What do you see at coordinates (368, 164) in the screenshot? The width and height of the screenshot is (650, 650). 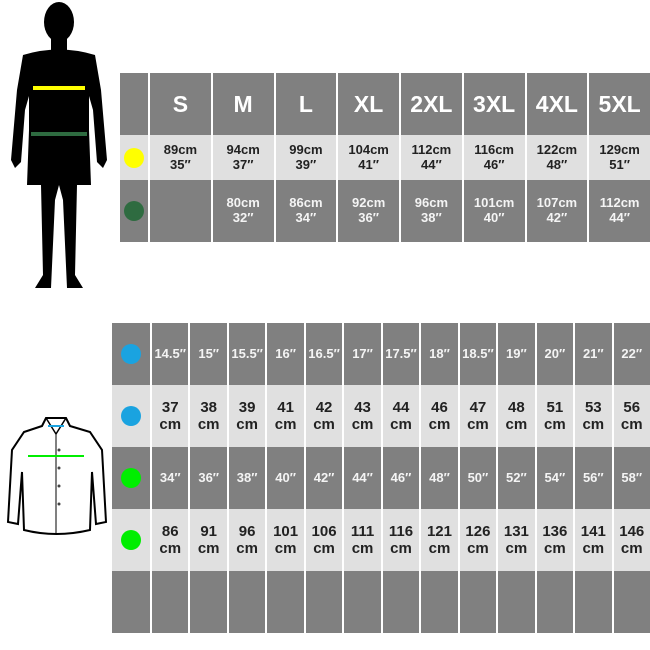 I see `inch-value: 41″` at bounding box center [368, 164].